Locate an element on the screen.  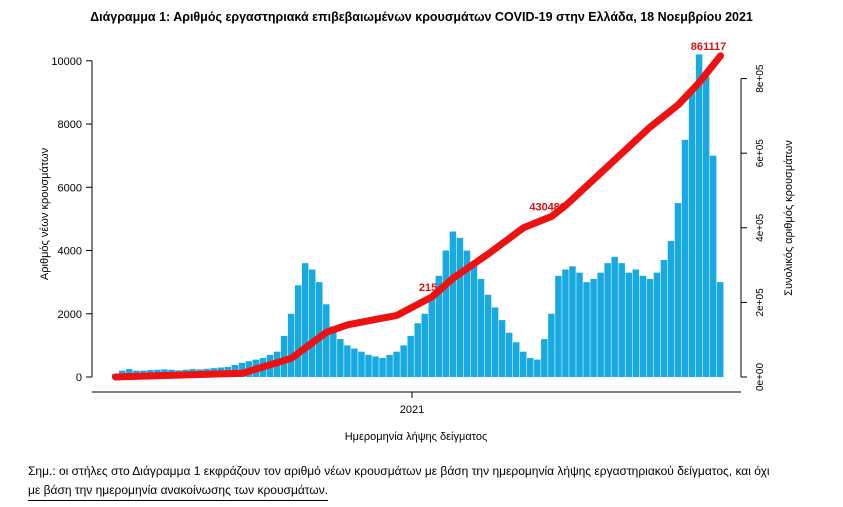
y2-tick-label: 0e+00 is located at coordinates (760, 377).